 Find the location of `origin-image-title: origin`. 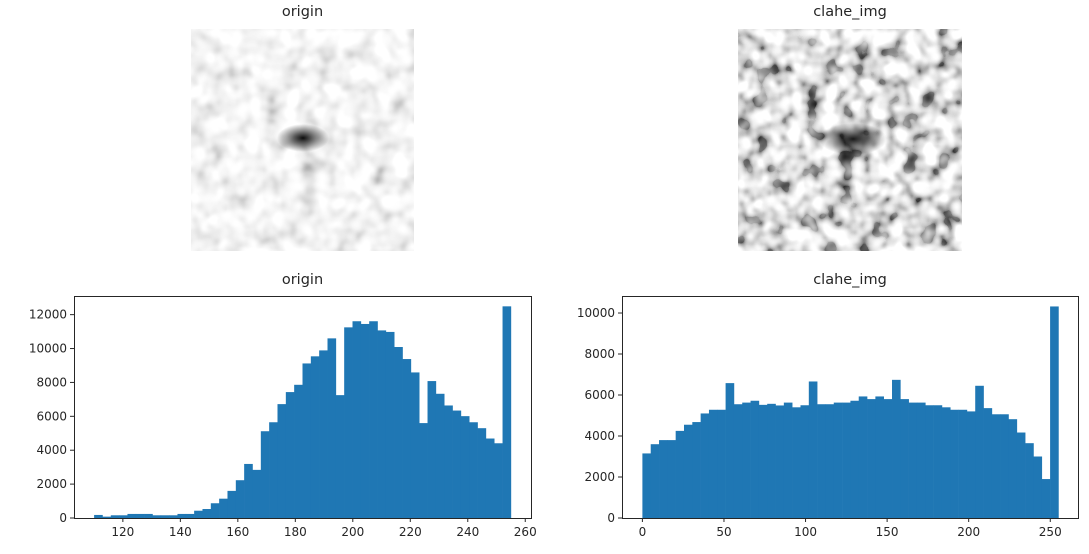

origin-image-title: origin is located at coordinates (302, 12).